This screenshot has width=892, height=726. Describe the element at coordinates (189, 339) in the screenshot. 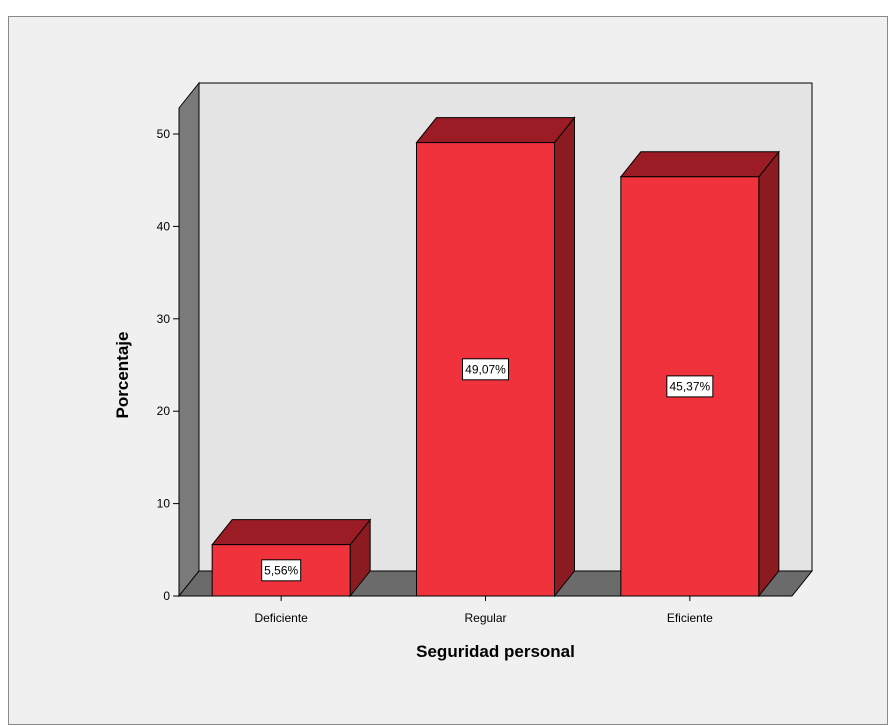

I see `side-wall` at that location.